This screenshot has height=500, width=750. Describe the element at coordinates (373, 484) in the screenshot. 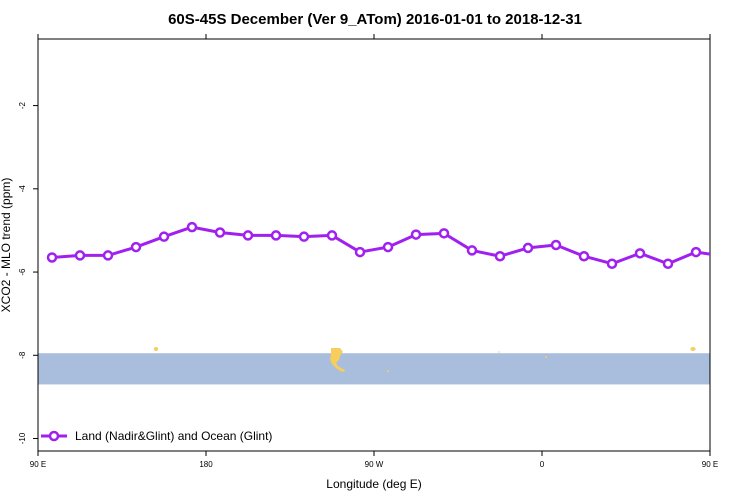

I see `x-axis-title: Longitude (deg E)` at that location.